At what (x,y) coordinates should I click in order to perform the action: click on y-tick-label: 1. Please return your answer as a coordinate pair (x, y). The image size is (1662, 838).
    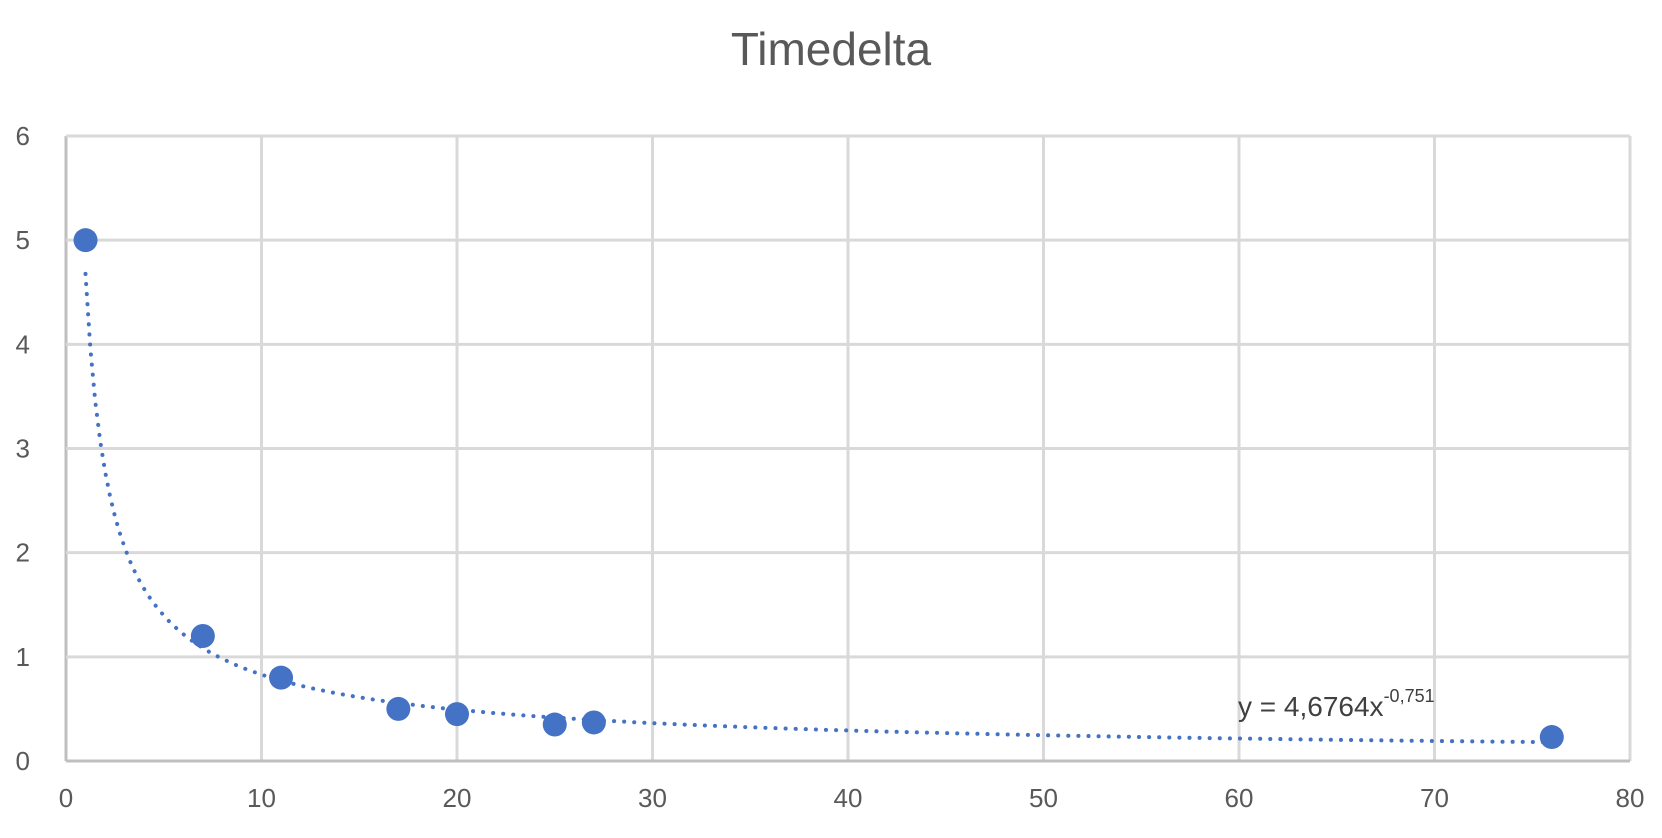
    Looking at the image, I should click on (23, 657).